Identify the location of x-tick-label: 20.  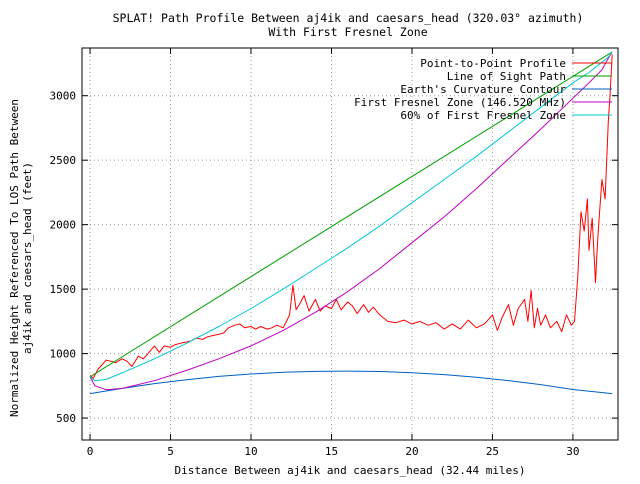
(411, 451).